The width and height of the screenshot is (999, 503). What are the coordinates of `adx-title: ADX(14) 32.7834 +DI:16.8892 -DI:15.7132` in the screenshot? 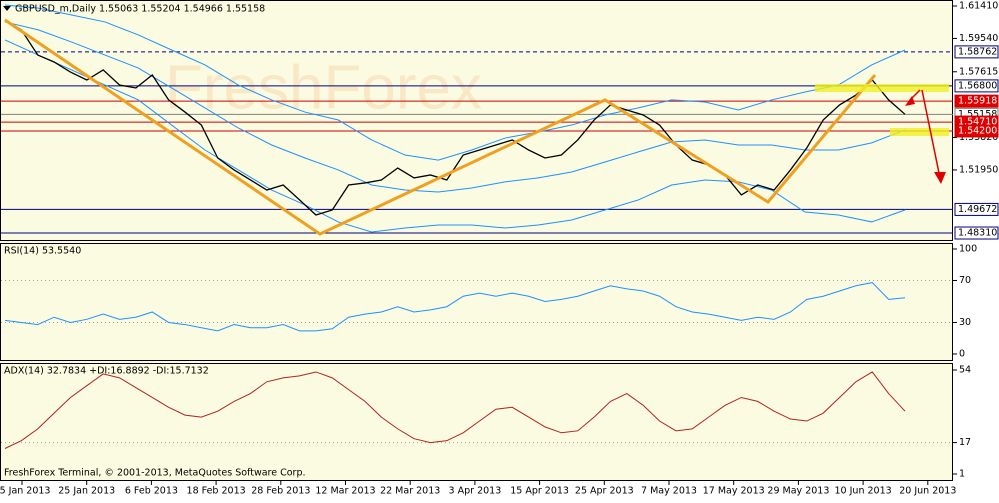 It's located at (106, 371).